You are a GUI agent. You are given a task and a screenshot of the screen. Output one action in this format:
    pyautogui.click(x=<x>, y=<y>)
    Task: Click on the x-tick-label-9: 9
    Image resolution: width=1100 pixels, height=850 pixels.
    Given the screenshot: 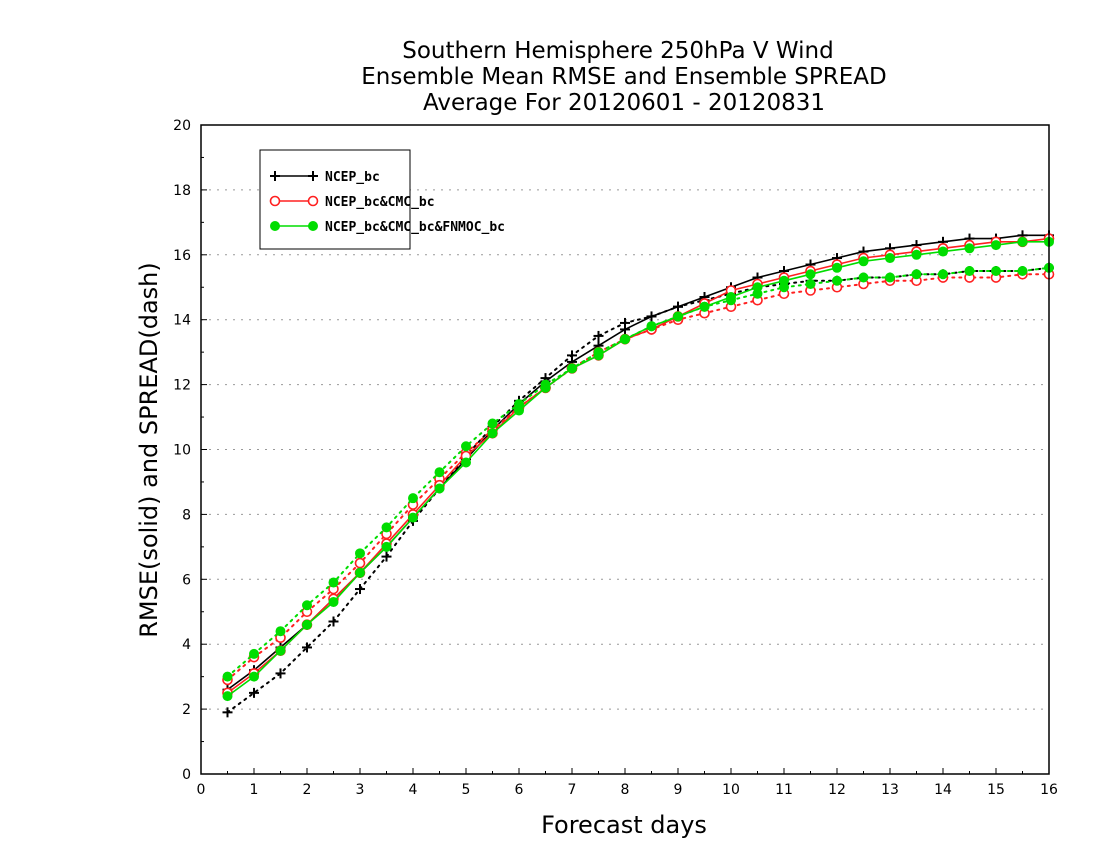 What is the action you would take?
    pyautogui.click(x=678, y=790)
    